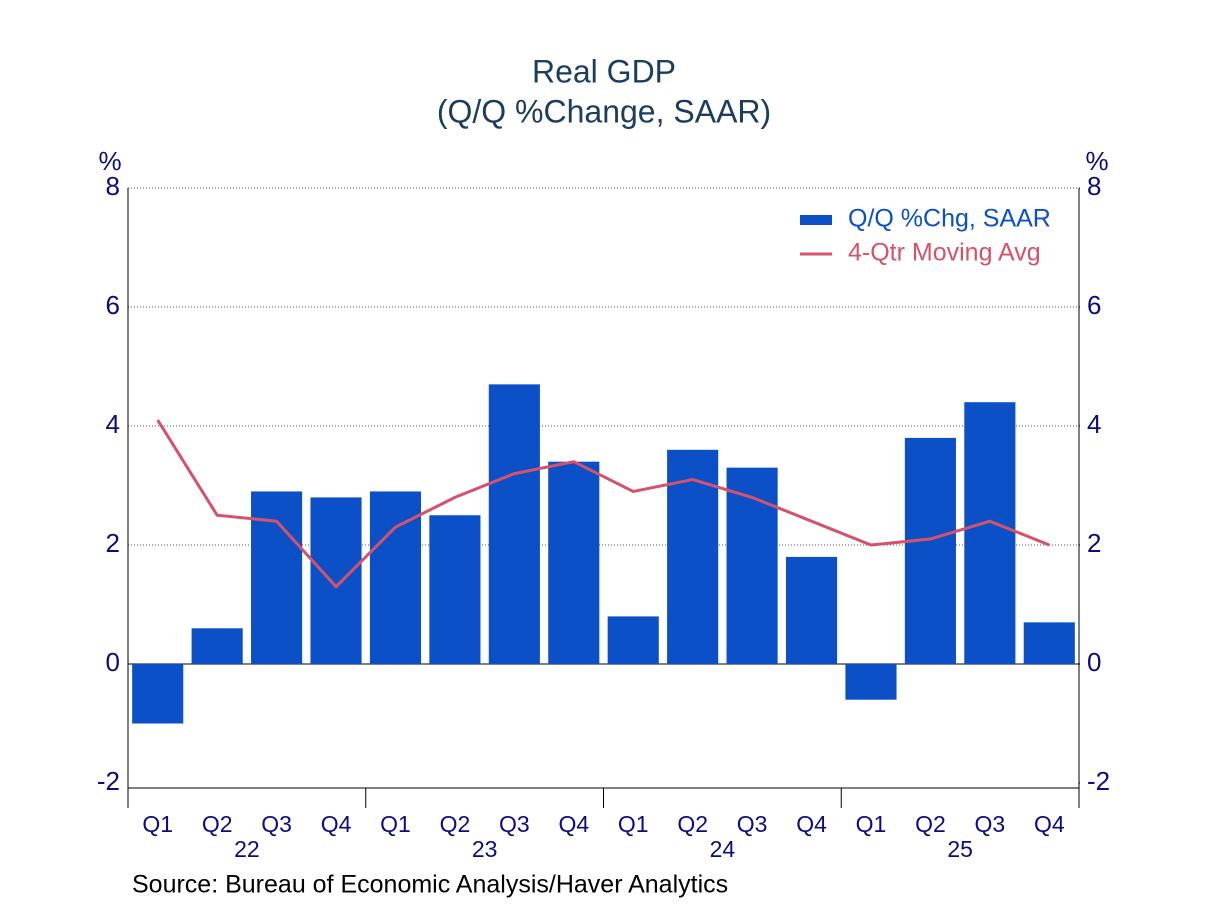 The image size is (1208, 906). What do you see at coordinates (960, 849) in the screenshot?
I see `x-group-label: 25` at bounding box center [960, 849].